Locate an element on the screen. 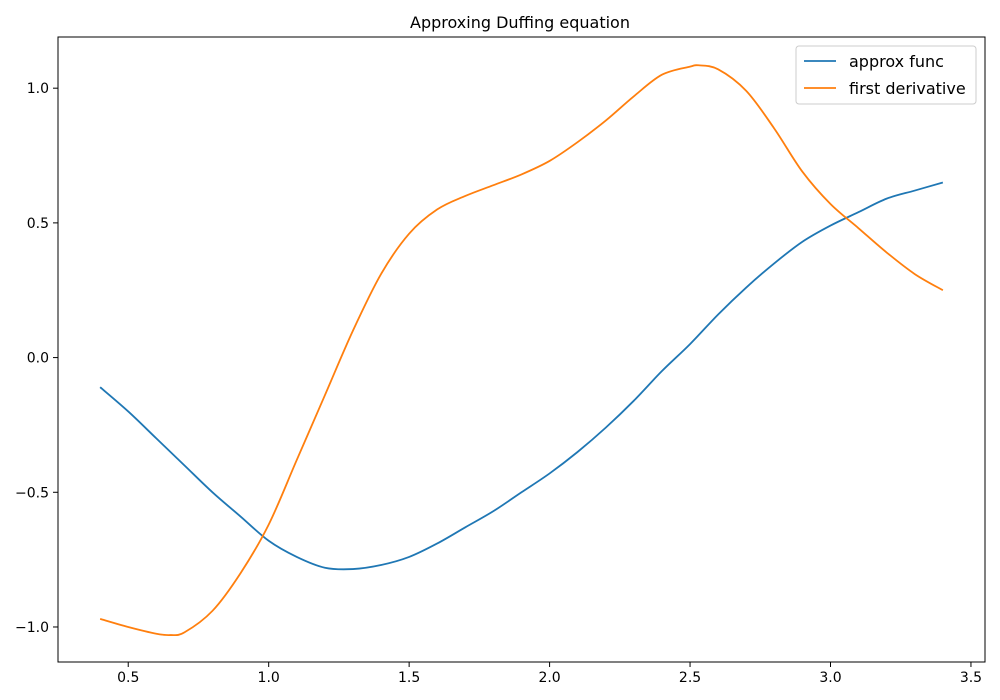  legend-box is located at coordinates (886, 75).